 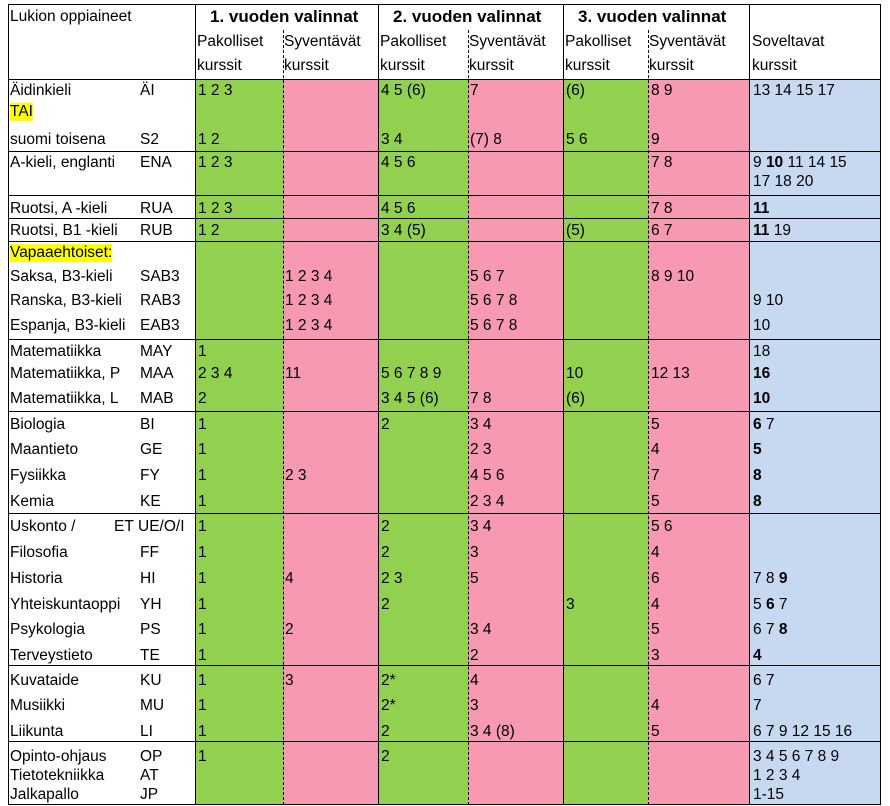 What do you see at coordinates (423, 442) in the screenshot?
I see `y2-pakolliset-bg` at bounding box center [423, 442].